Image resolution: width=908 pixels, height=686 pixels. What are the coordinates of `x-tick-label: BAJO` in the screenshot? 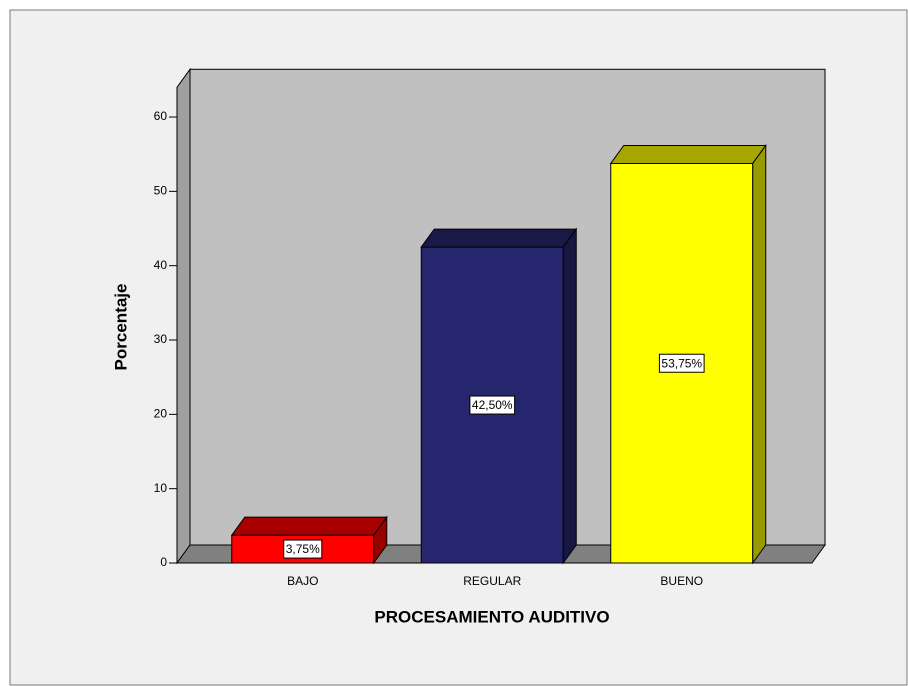 It's located at (302, 581).